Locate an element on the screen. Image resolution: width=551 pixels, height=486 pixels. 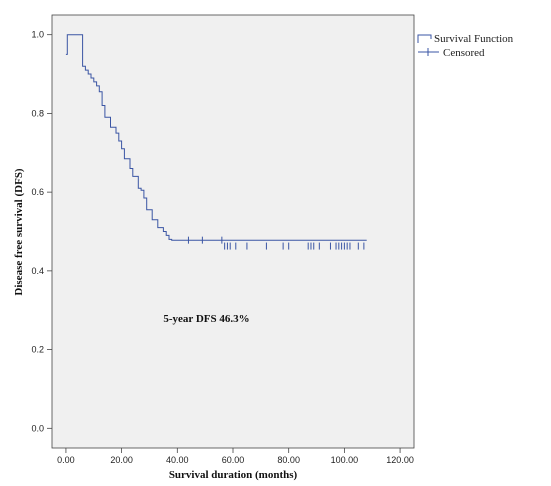
legend-survival-label: Survival Function is located at coordinates (474, 39).